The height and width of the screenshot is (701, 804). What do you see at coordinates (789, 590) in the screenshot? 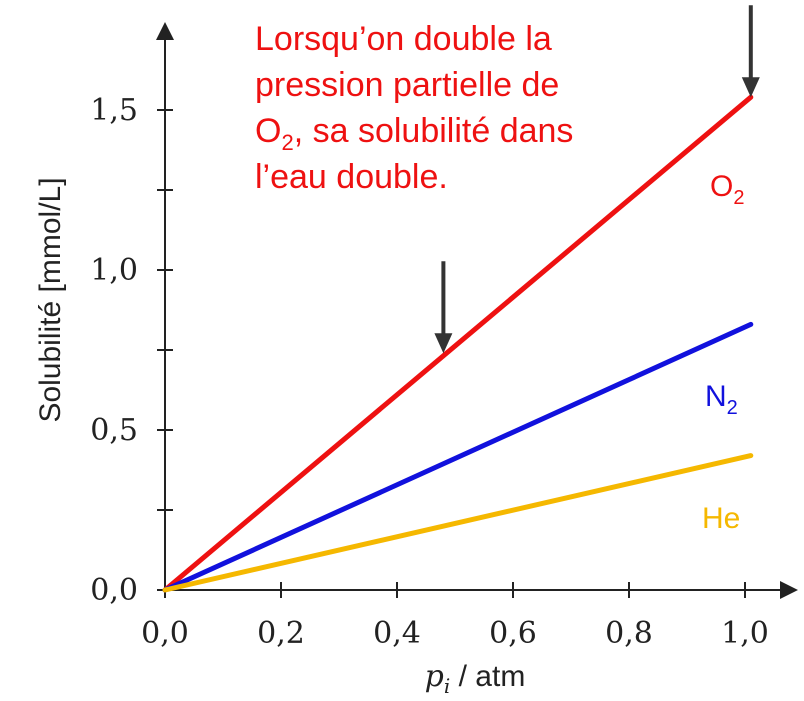
I see `x-axis-arrowhead` at bounding box center [789, 590].